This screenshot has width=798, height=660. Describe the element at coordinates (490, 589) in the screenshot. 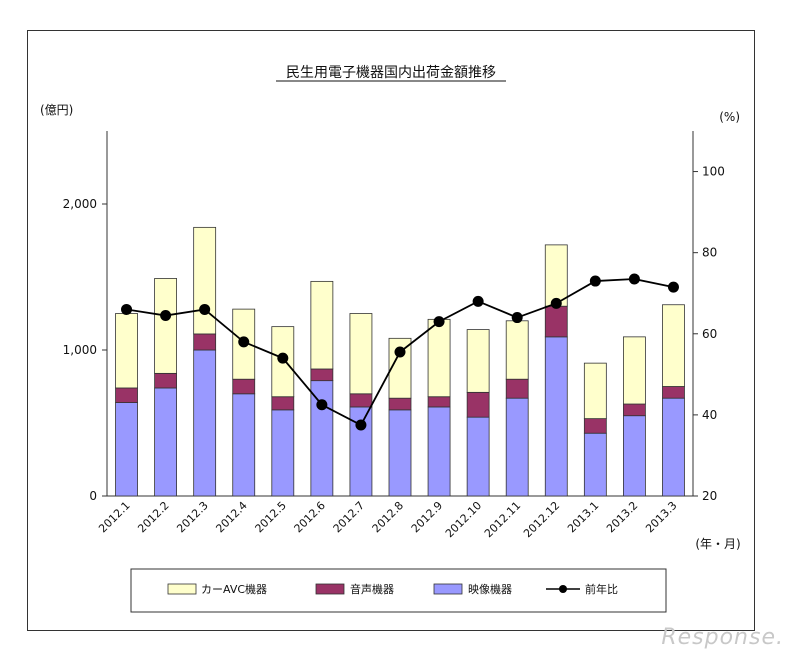

I see `legend-label-video: 映像機器` at that location.